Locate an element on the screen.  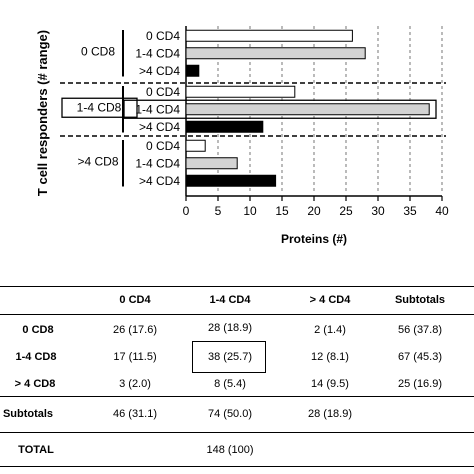
row-label-0cd8: 0 CD8 is located at coordinates (38, 330).